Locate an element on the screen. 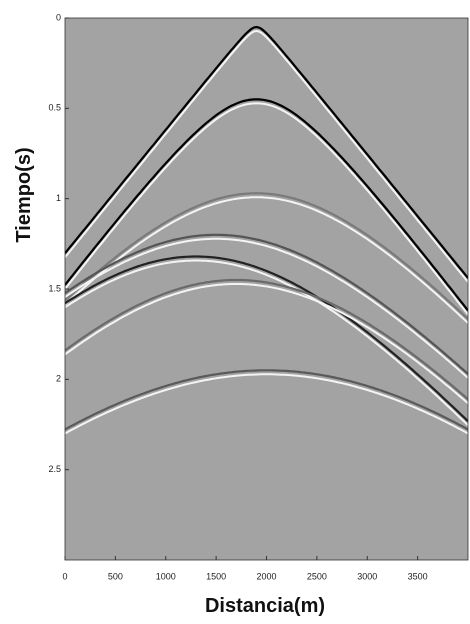  reflection is located at coordinates (266, 400).